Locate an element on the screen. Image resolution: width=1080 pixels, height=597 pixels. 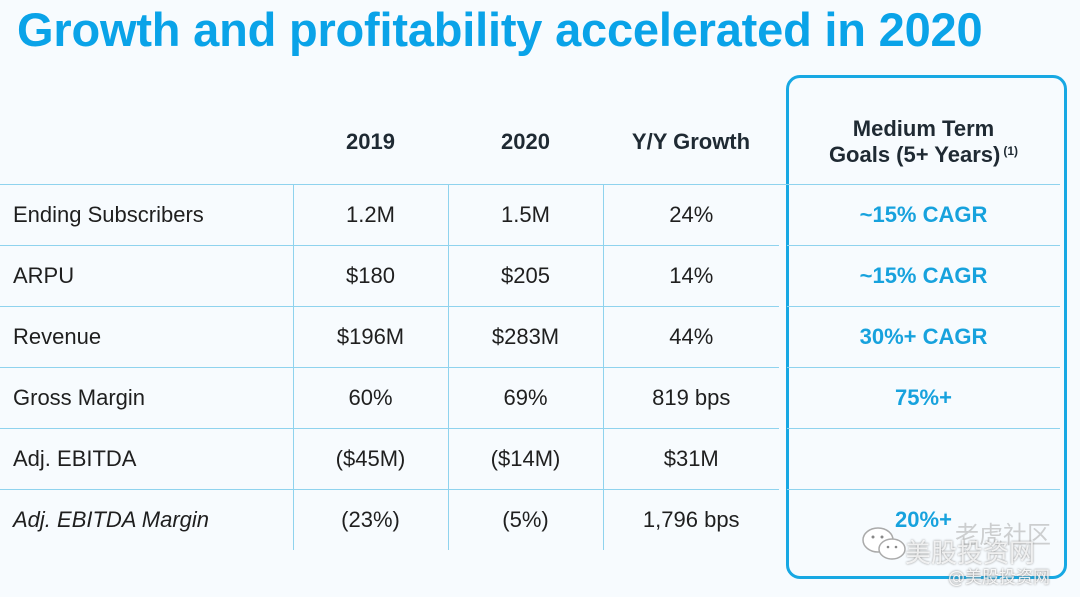
watermark-line3: @美股投资网 is located at coordinates (999, 578).